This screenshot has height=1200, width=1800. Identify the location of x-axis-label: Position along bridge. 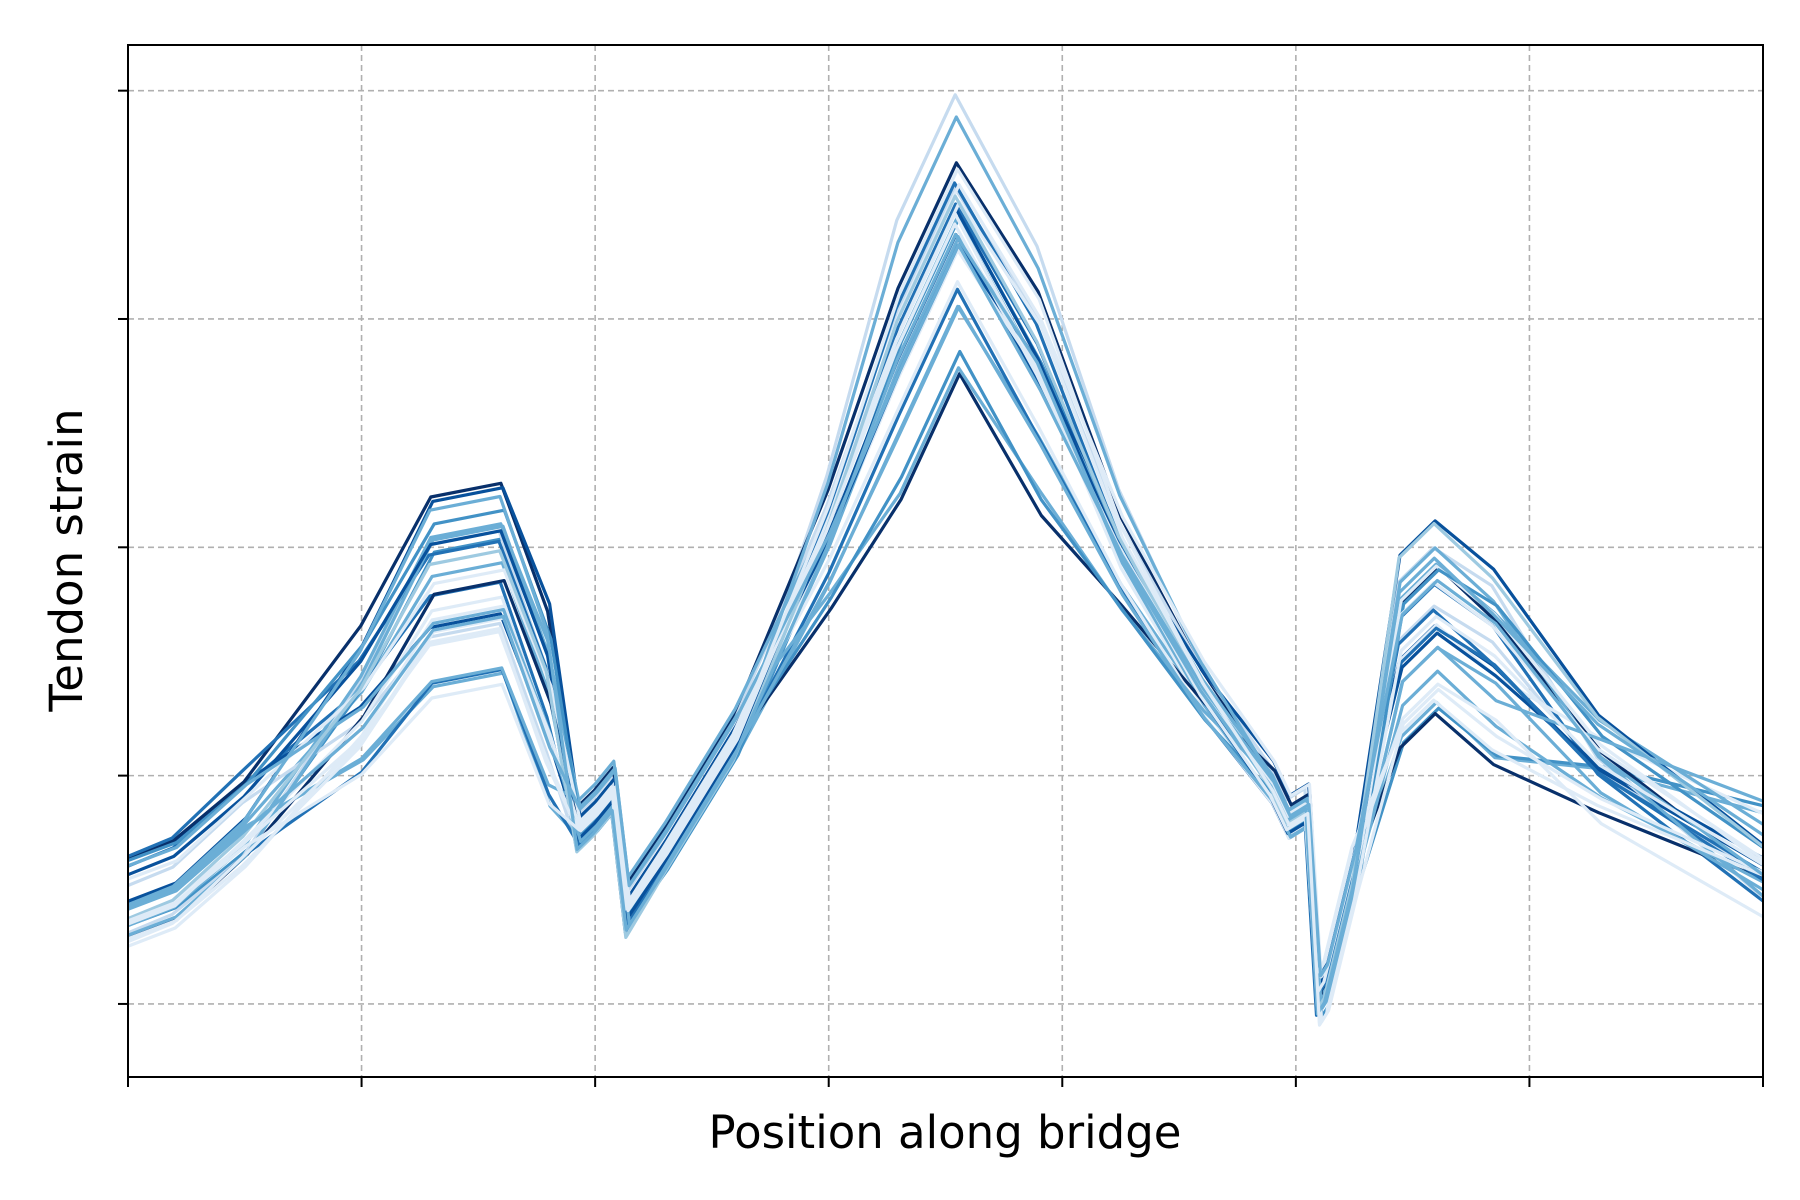
(945, 1132).